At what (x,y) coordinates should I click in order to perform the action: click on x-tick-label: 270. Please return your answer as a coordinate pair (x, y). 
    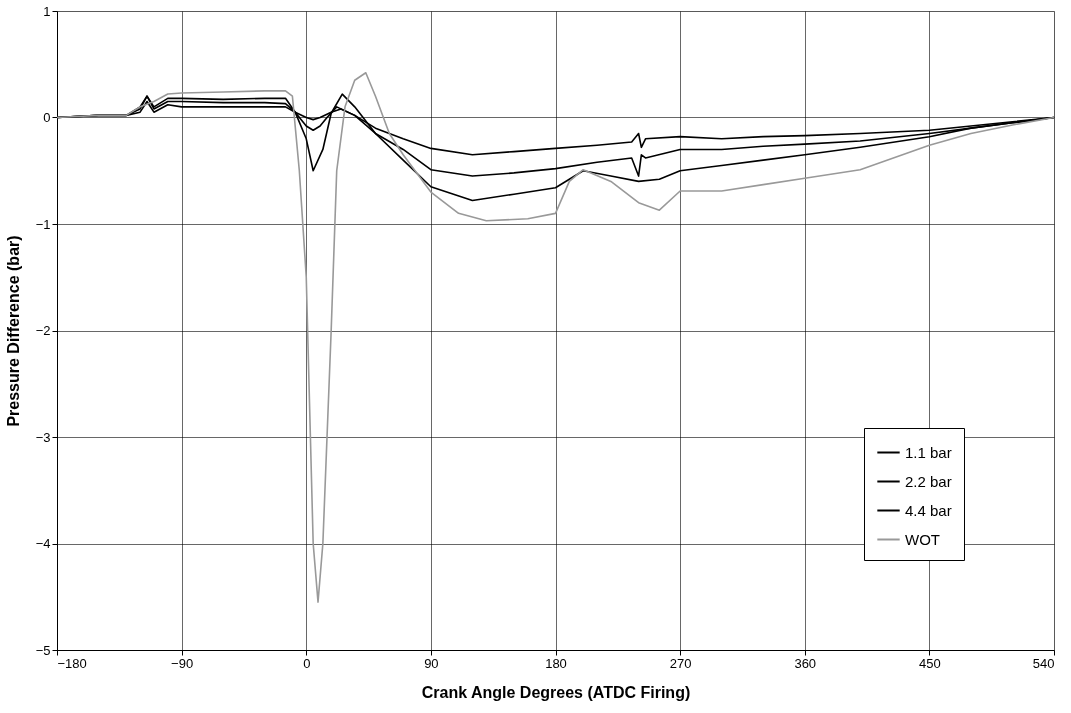
    Looking at the image, I should click on (680, 663).